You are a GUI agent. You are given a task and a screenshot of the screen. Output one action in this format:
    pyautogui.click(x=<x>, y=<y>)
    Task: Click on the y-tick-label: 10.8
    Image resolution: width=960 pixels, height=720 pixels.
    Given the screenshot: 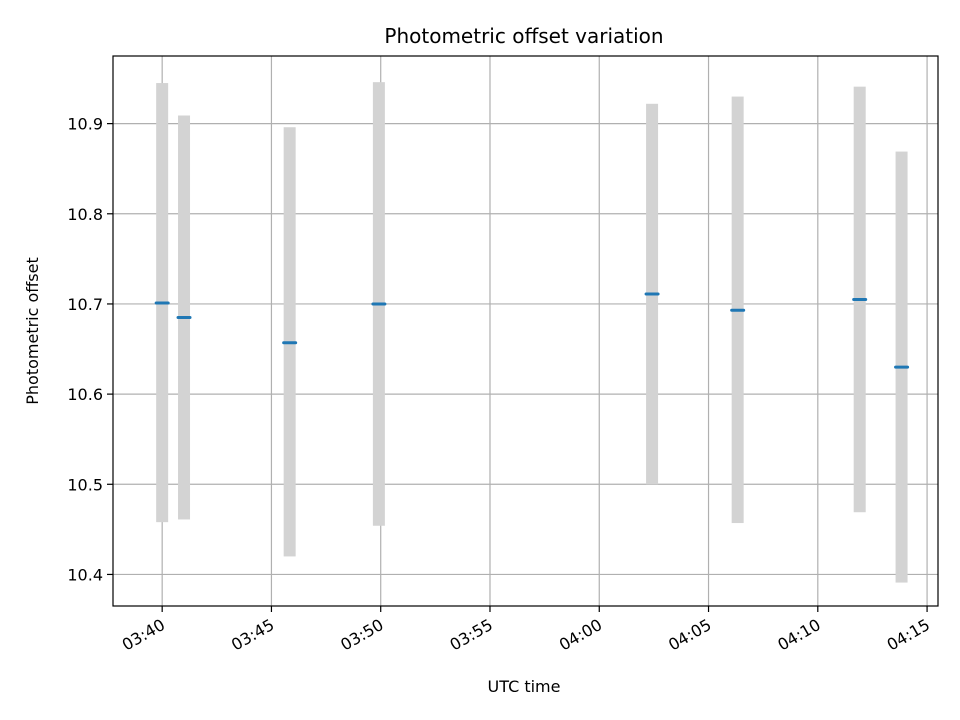 What is the action you would take?
    pyautogui.click(x=85, y=214)
    